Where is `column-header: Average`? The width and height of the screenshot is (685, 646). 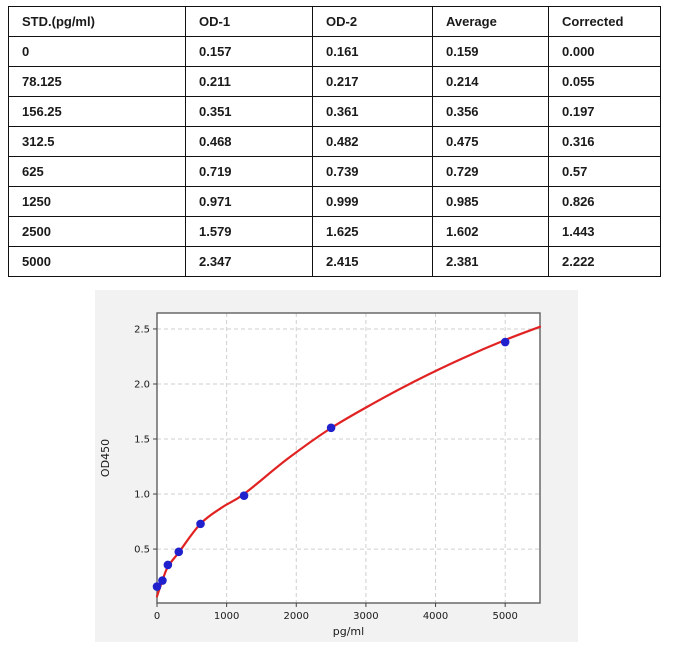
column-header: Average is located at coordinates (490, 21).